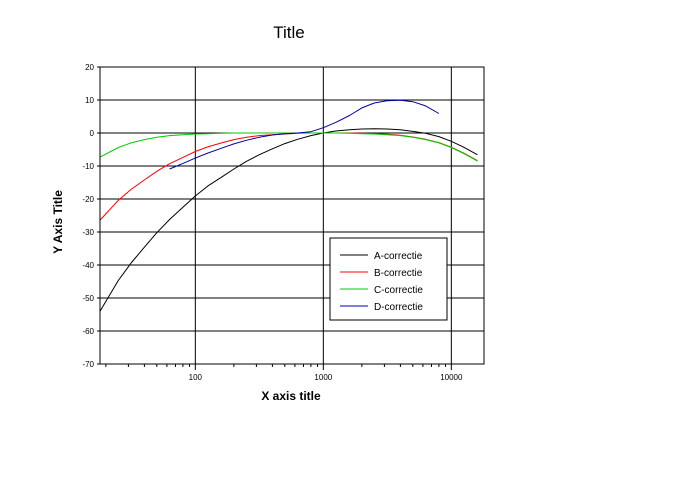 The image size is (680, 480). I want to click on y-tick-label: -10, so click(88, 166).